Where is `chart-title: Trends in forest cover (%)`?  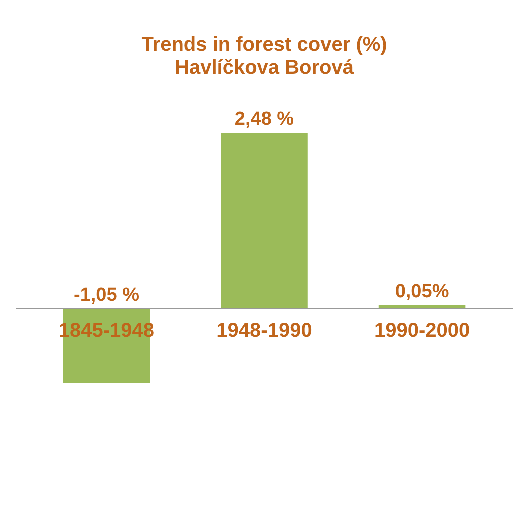
chart-title: Trends in forest cover (%) is located at coordinates (265, 45).